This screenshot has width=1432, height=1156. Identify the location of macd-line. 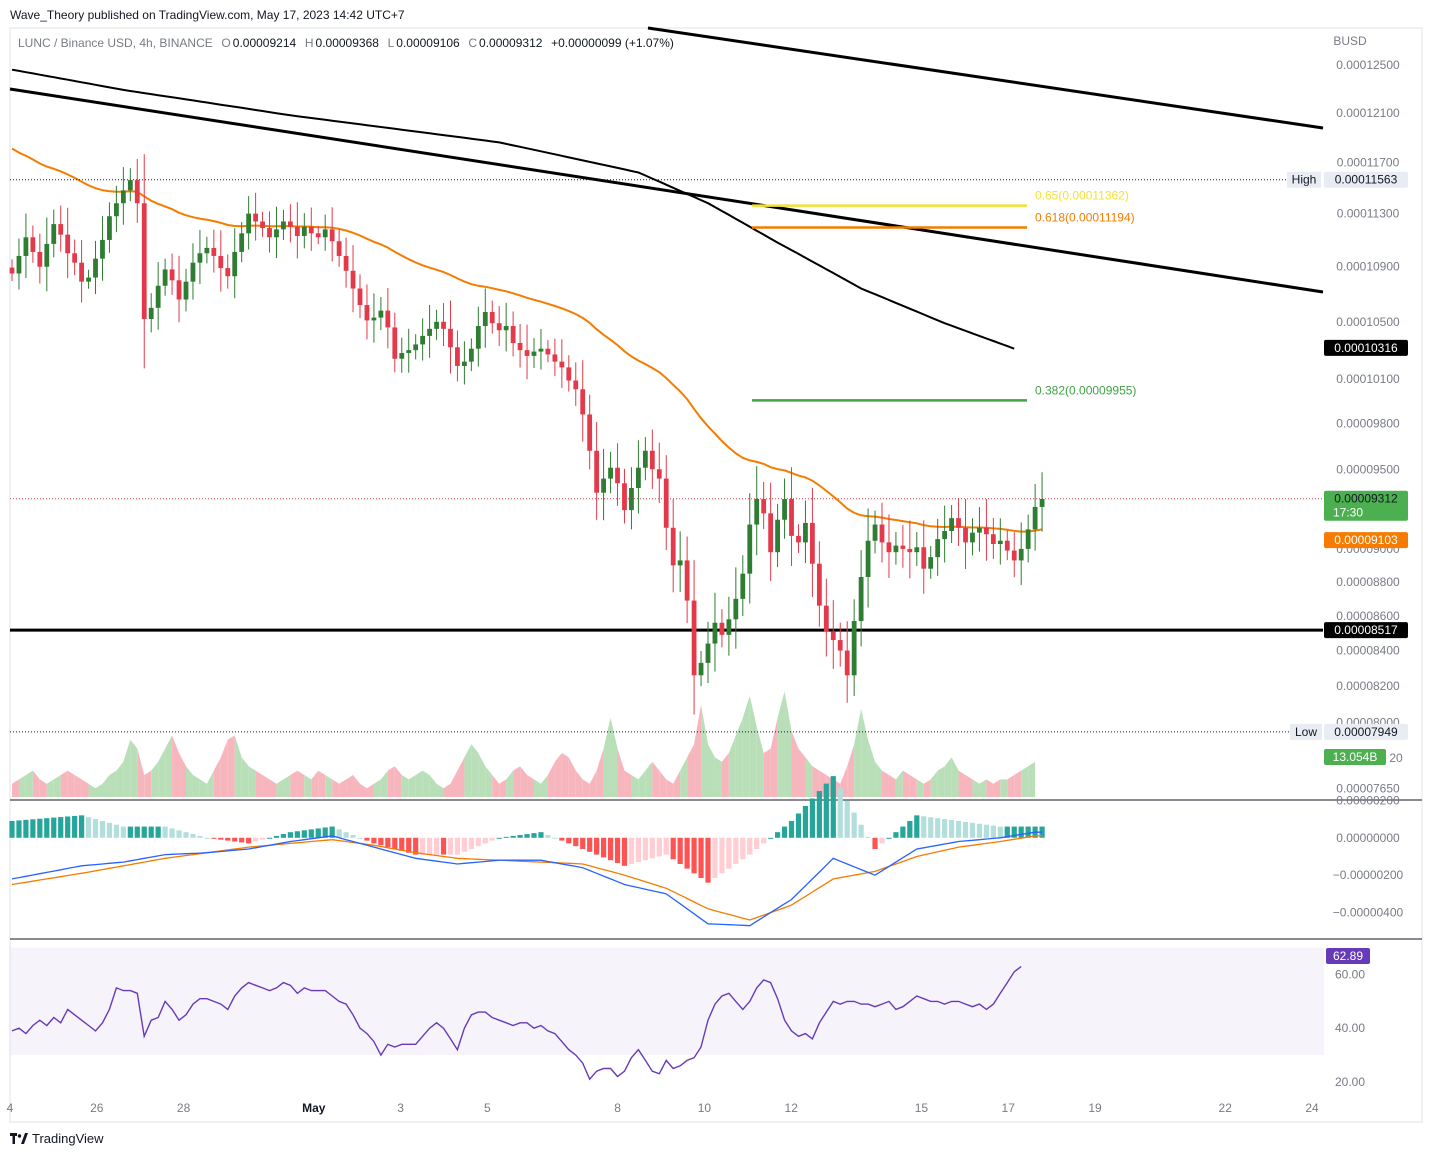
(527, 879).